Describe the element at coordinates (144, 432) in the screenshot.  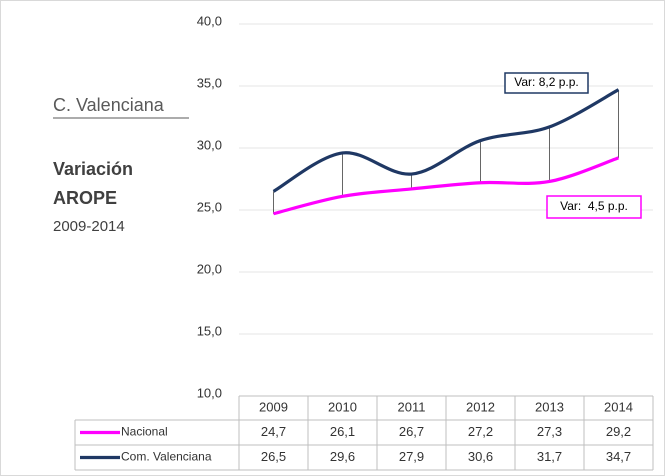
I see `legend-label: Nacional` at that location.